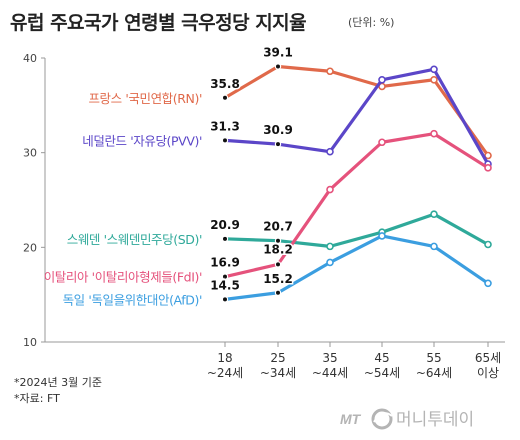  Describe the element at coordinates (433, 358) in the screenshot. I see `x-tick-label: 55` at that location.